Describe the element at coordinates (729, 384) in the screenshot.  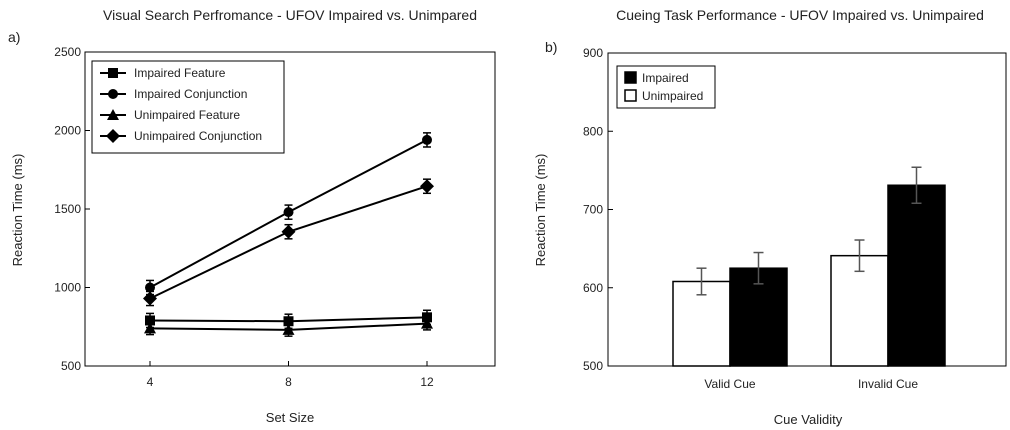
I see `x-tick-label: Valid Cue` at that location.